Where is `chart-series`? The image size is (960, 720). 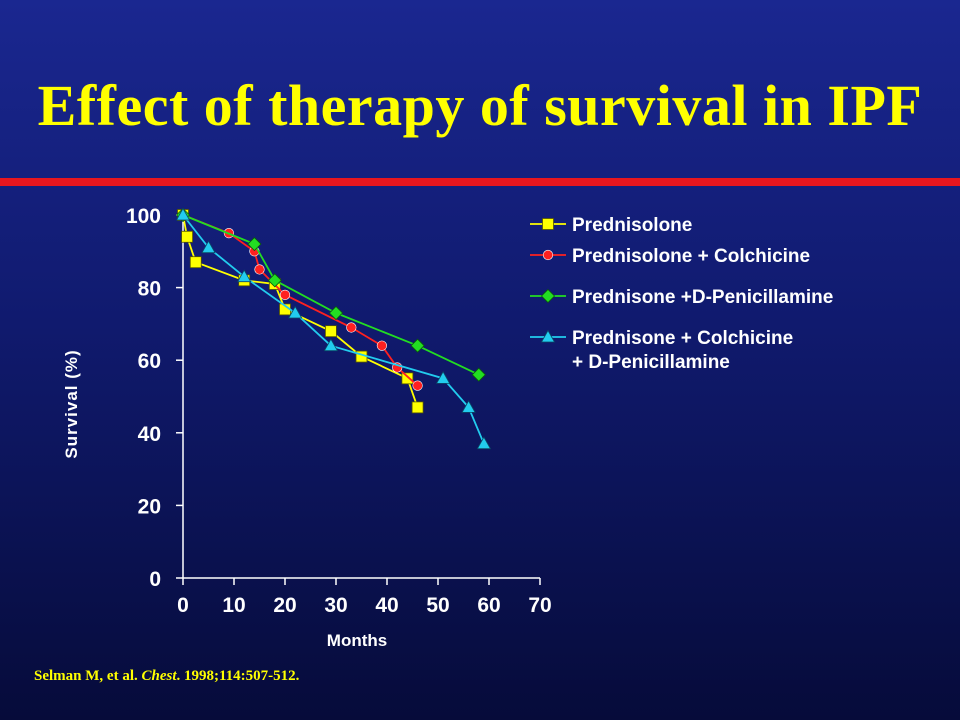
chart-series is located at coordinates (333, 328).